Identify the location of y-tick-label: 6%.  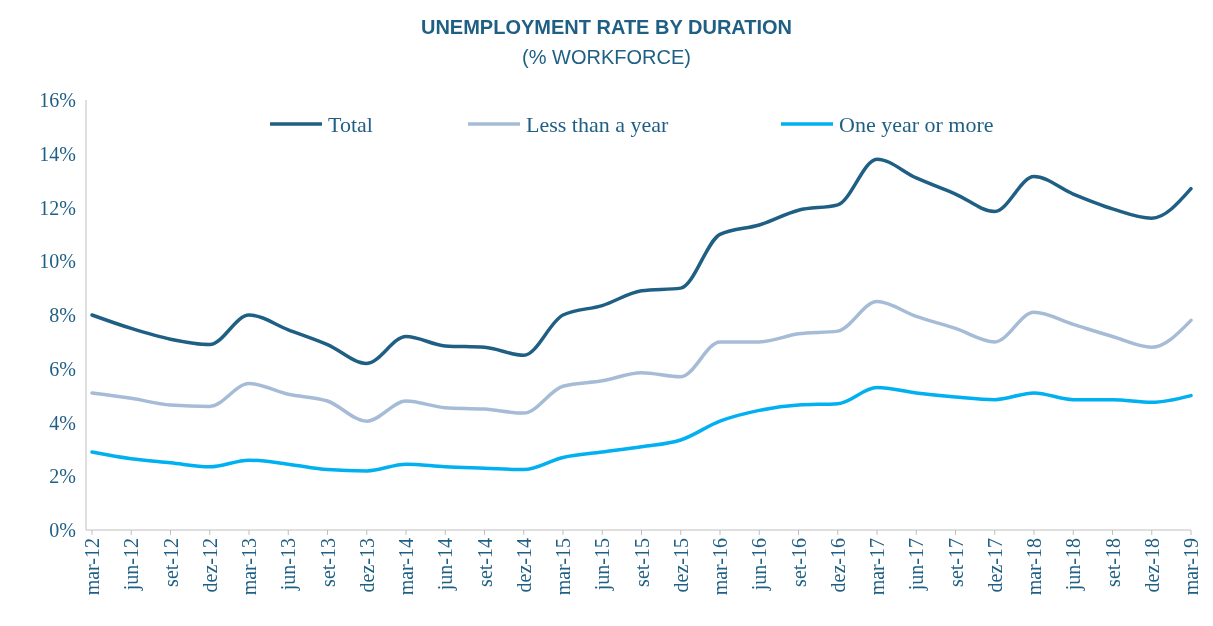
(62, 368).